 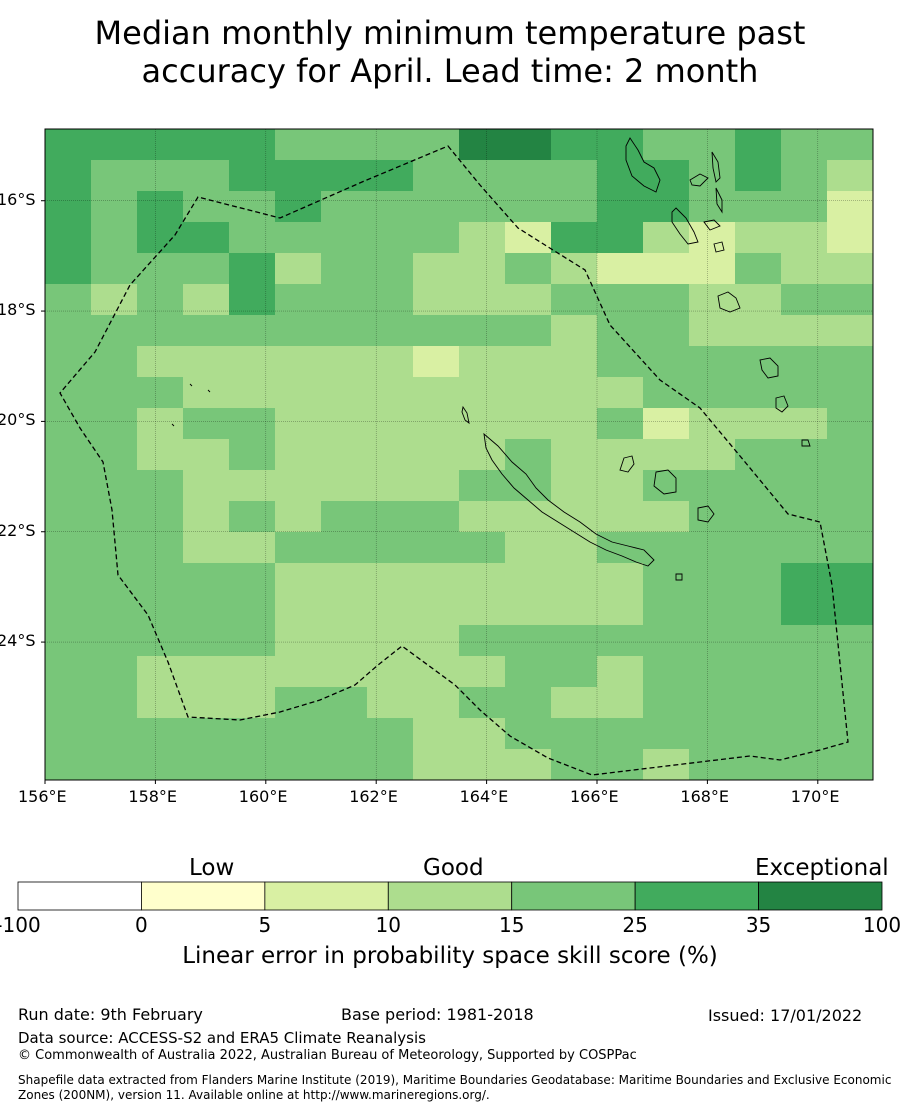 What do you see at coordinates (203, 896) in the screenshot?
I see `colorbar-bin` at bounding box center [203, 896].